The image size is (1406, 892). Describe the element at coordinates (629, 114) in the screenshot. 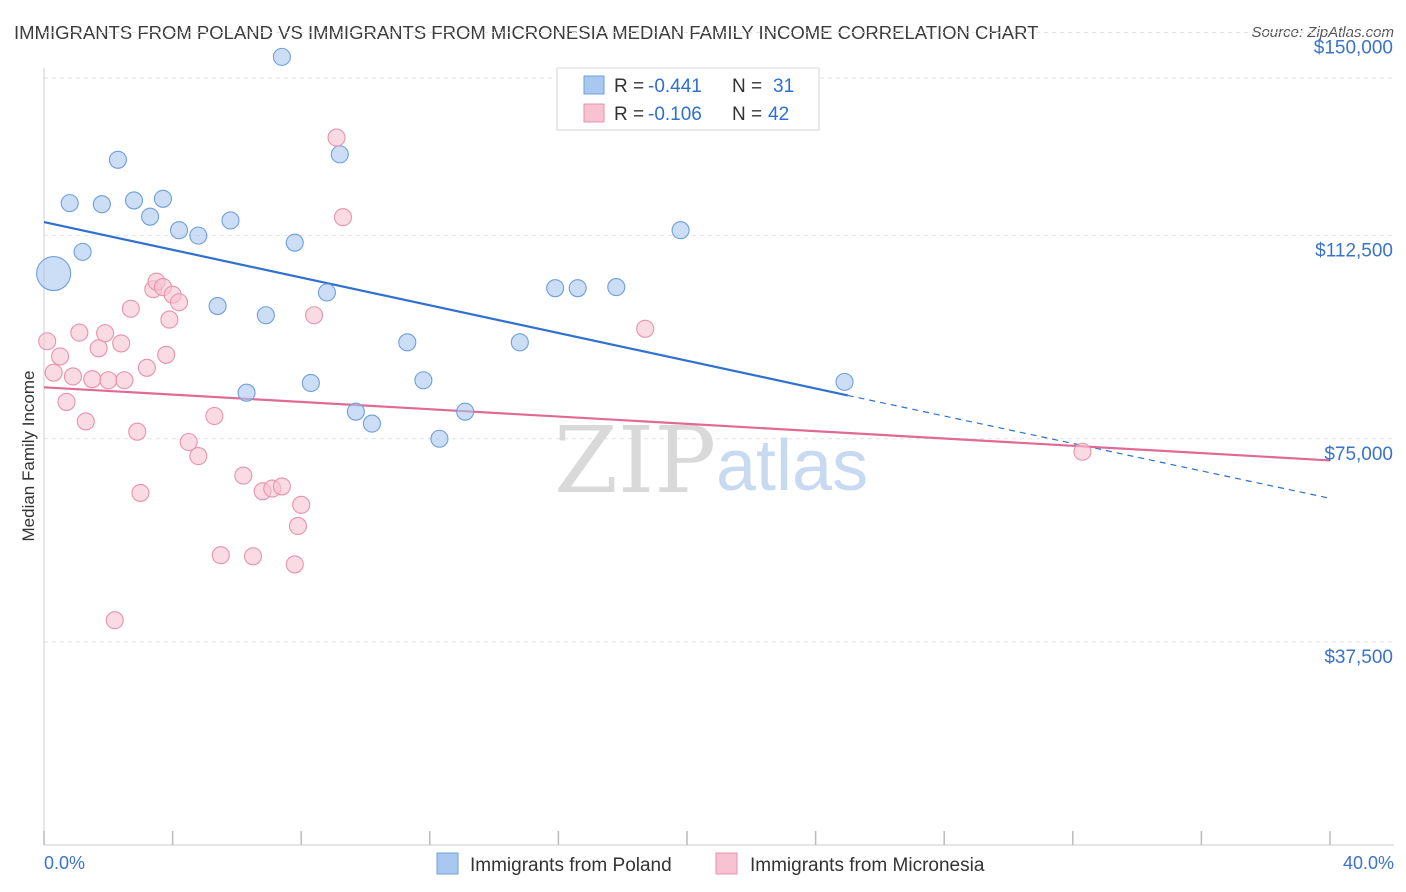

I see `legend-r-label-micronesia: R =` at that location.